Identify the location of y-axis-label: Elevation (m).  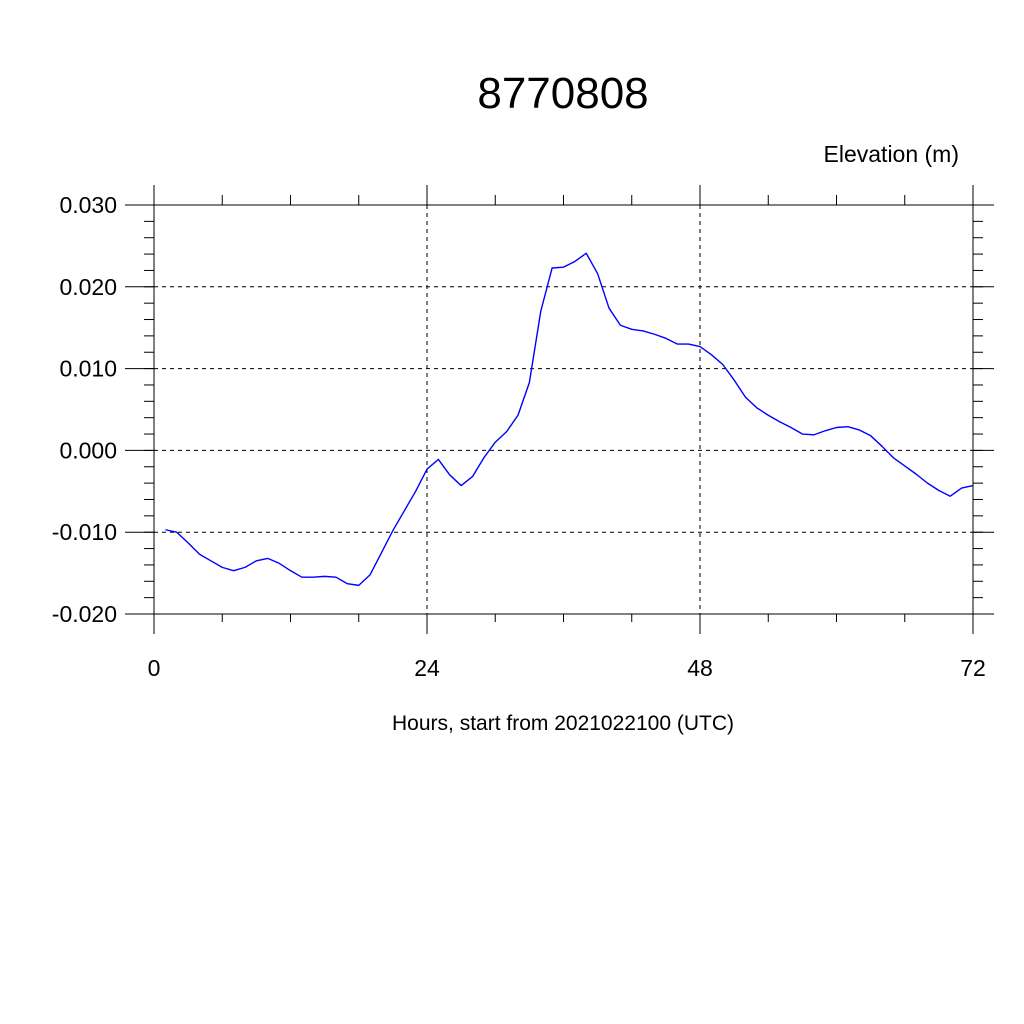
(891, 154).